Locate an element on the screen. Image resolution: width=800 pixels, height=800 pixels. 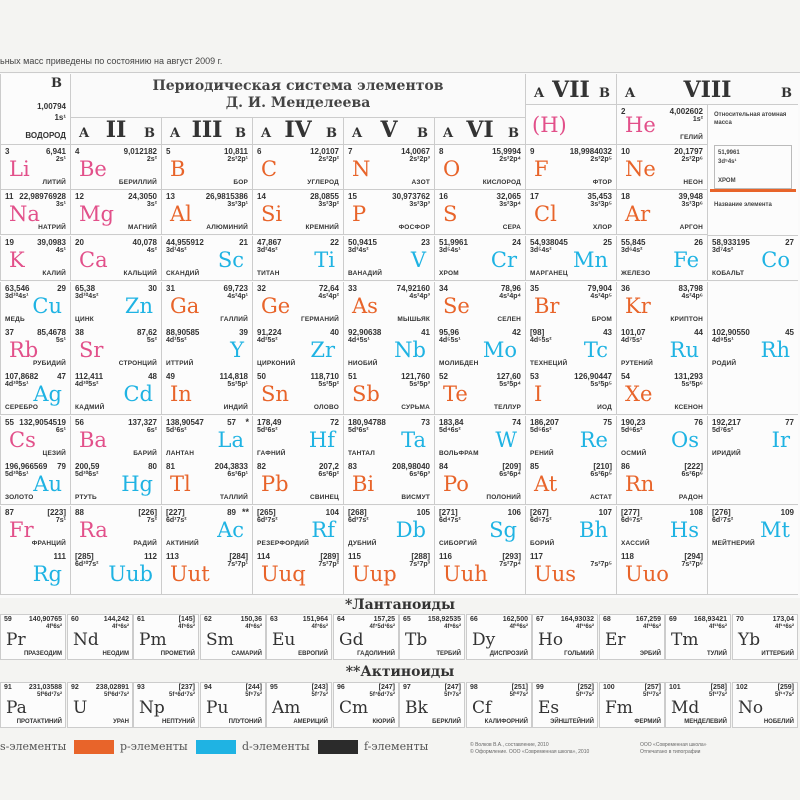
element-config: 4s¹ is located at coordinates (60, 250).